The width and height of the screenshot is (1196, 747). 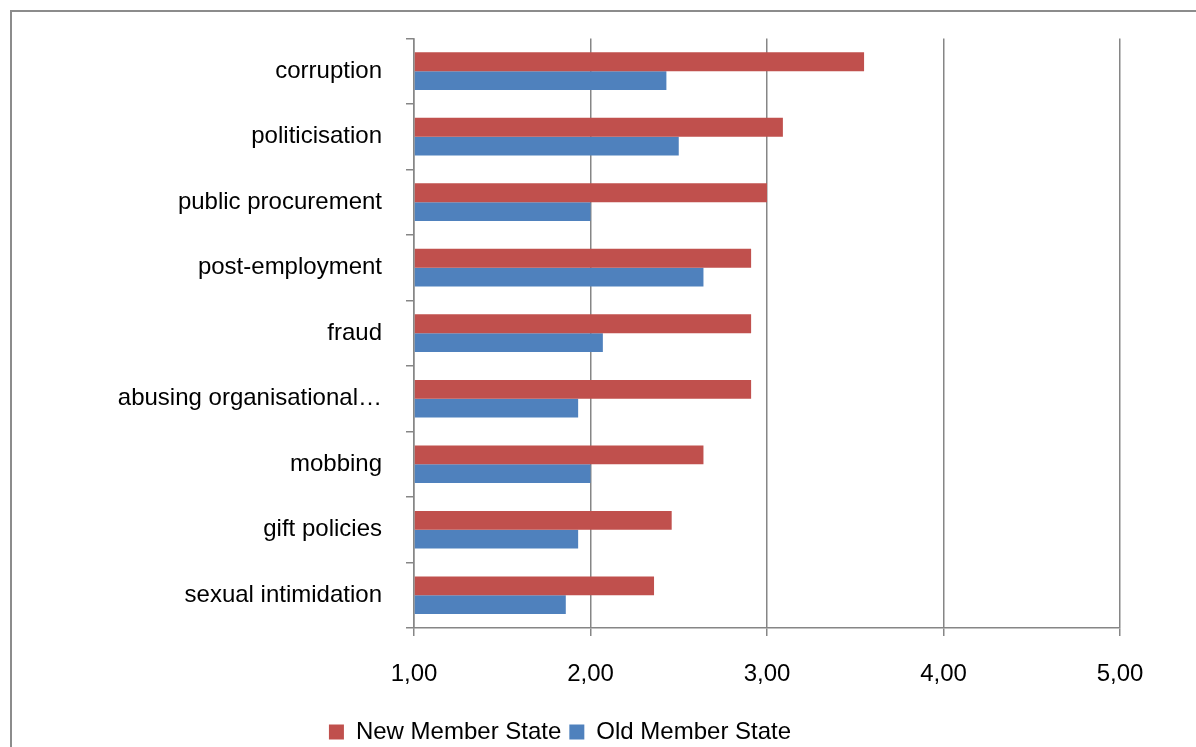 I want to click on x-tick-label: 2,00, so click(x=590, y=673).